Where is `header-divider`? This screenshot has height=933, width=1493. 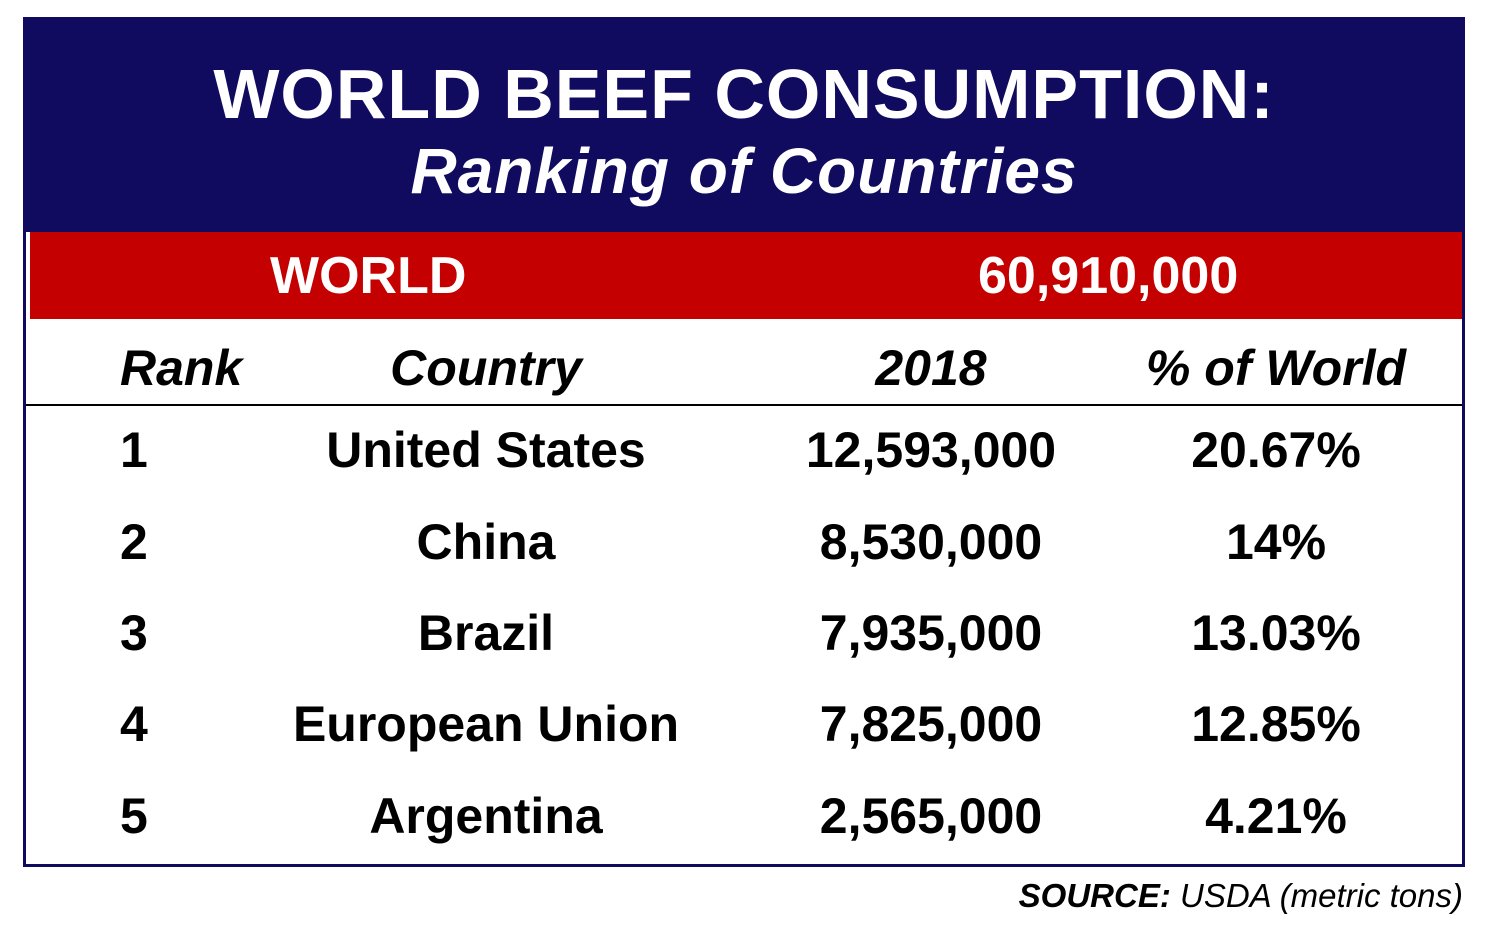
header-divider is located at coordinates (744, 405).